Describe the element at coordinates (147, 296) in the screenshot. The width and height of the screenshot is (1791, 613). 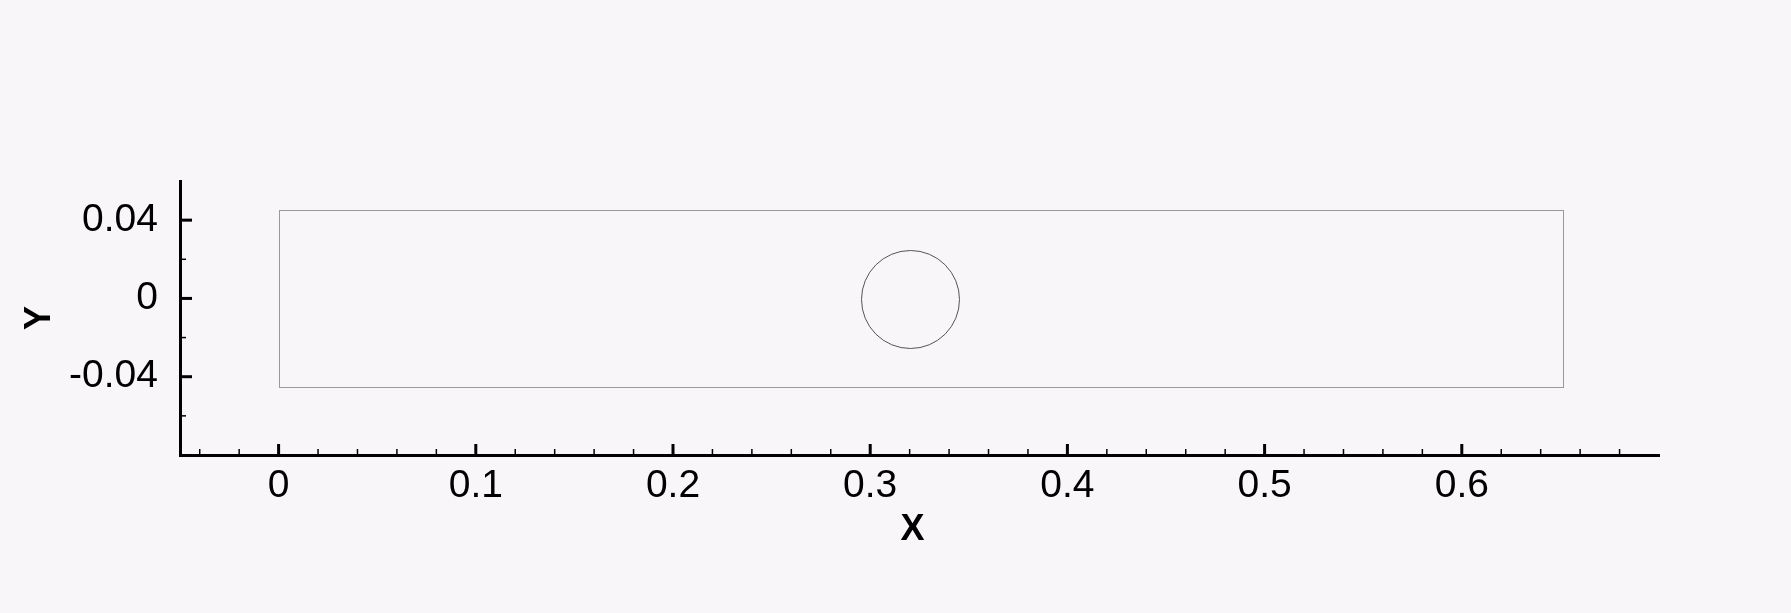
I see `y-tick-label: 0` at that location.